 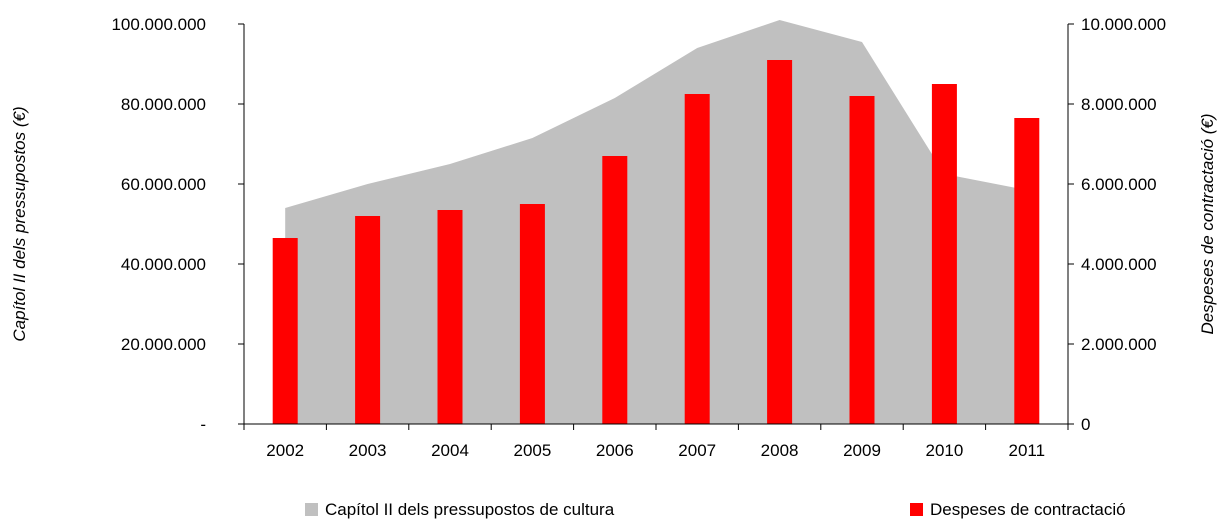 What do you see at coordinates (615, 450) in the screenshot?
I see `x-tick-label: 2006` at bounding box center [615, 450].